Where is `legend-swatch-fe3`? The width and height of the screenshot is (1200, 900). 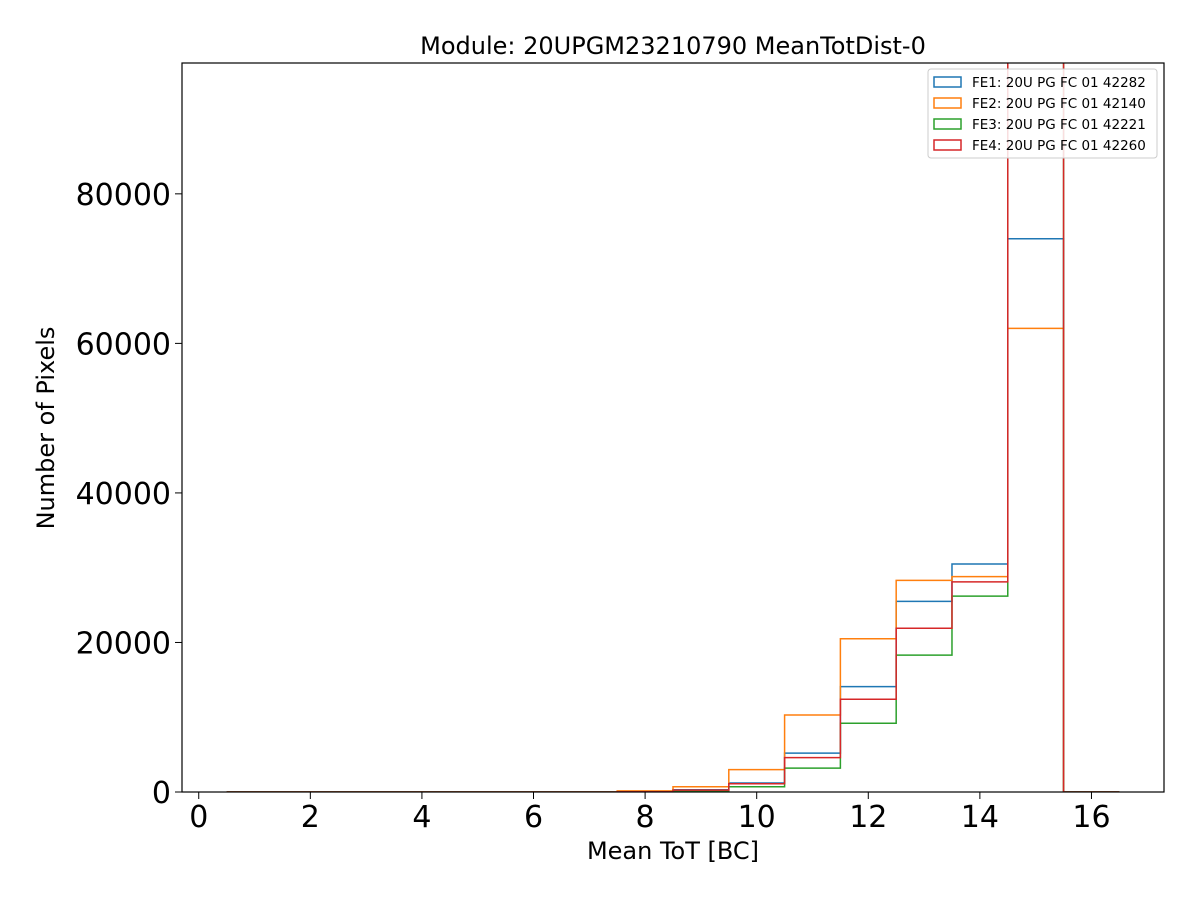 legend-swatch-fe3 is located at coordinates (947, 124).